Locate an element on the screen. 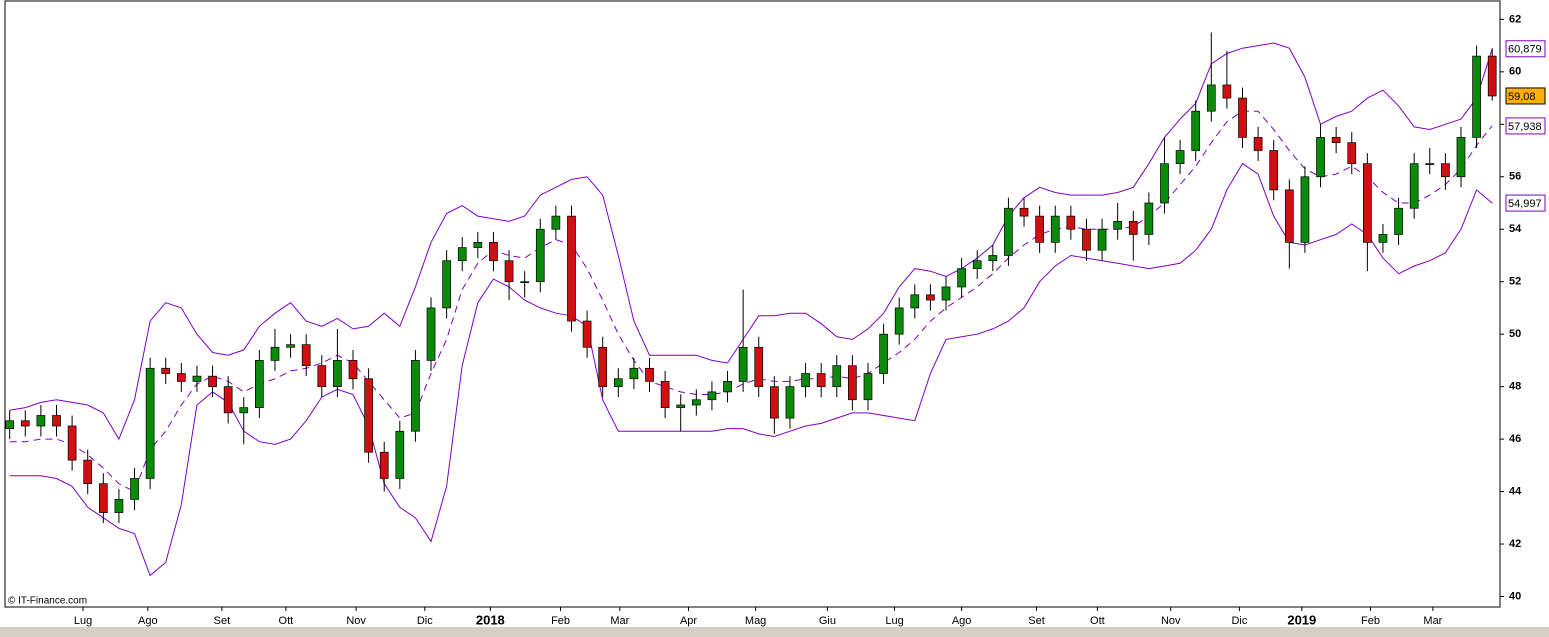 The image size is (1549, 637). y-tick-label: 62 is located at coordinates (1515, 19).